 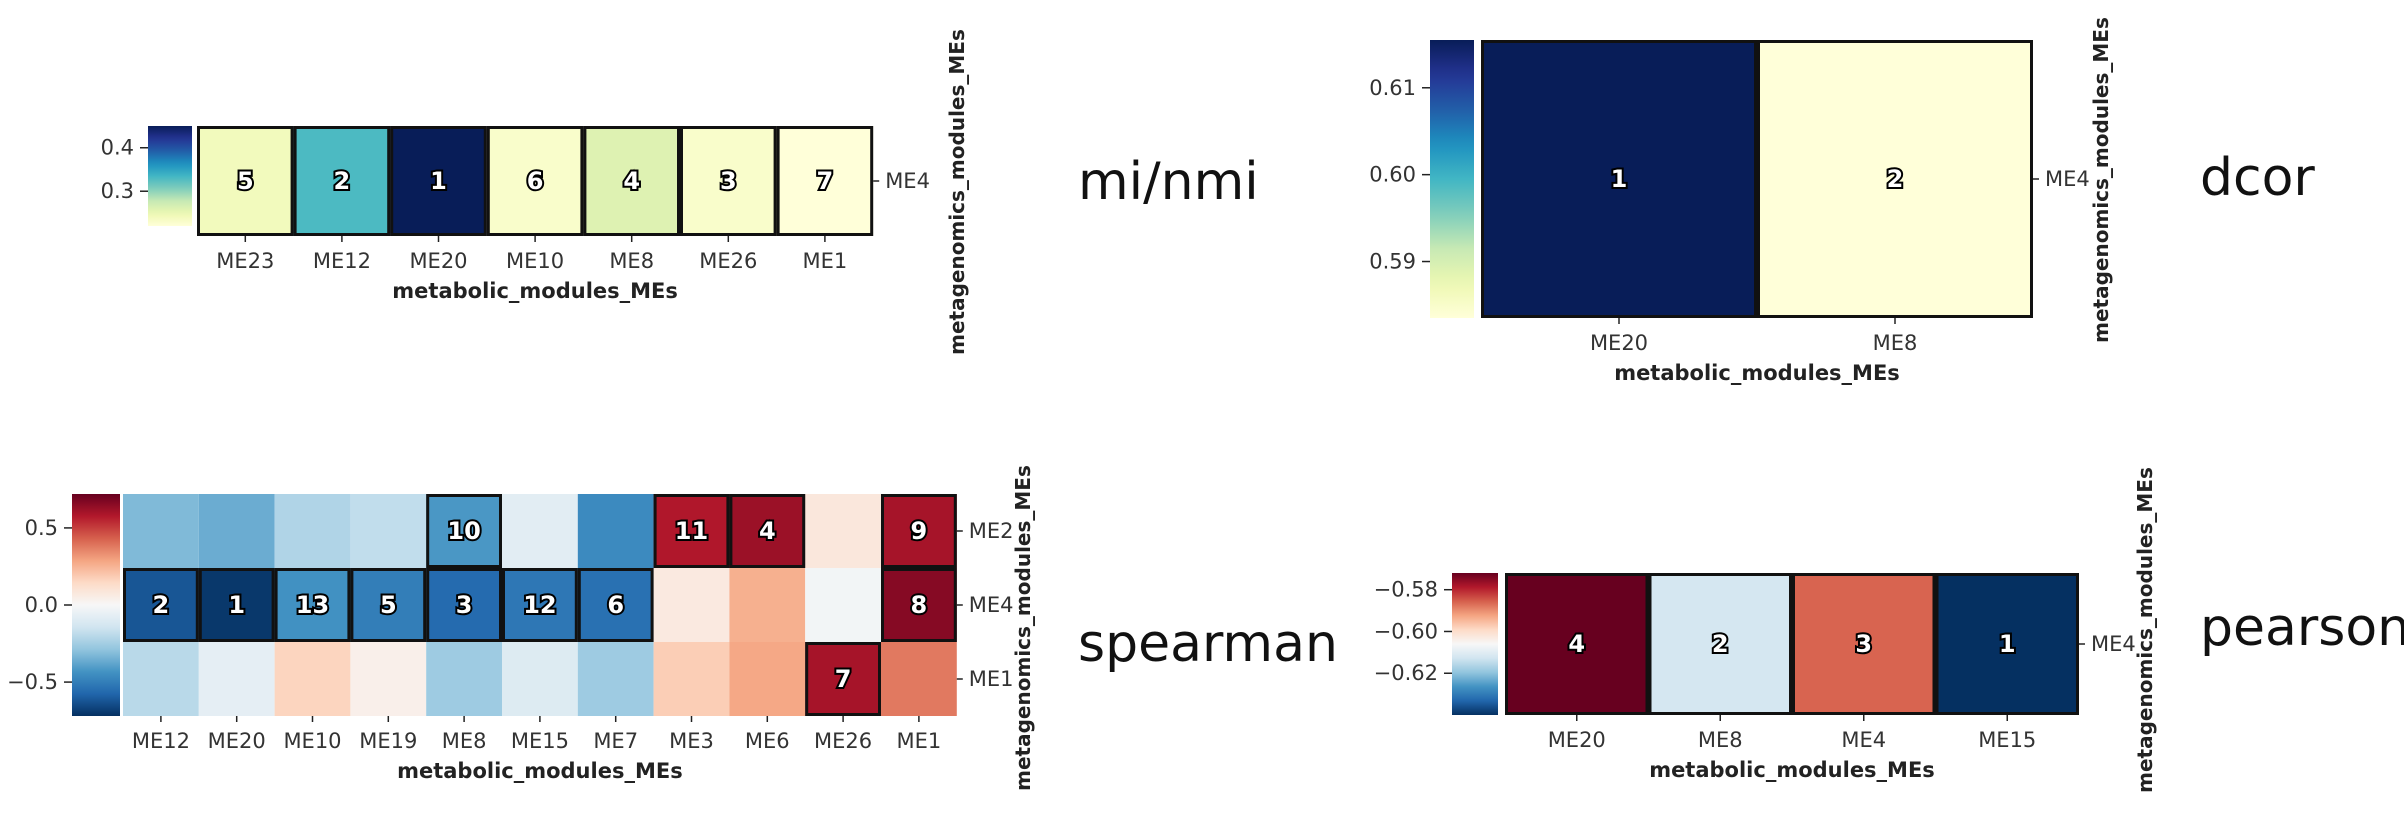 I want to click on x-tick-label: ME4, so click(x=1863, y=740).